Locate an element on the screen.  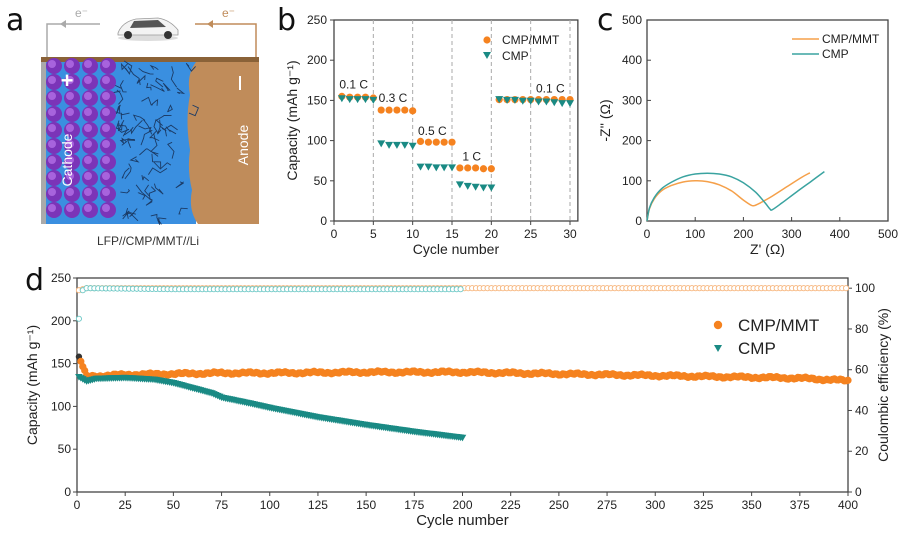
chart-b-x-tick-label: 5 is located at coordinates (373, 234).